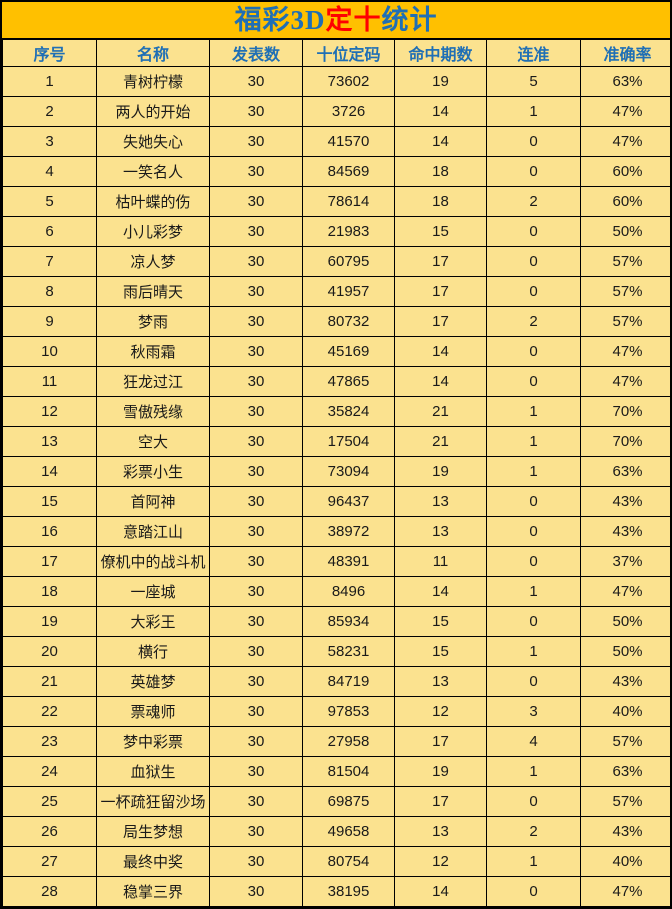 The image size is (672, 909). Describe the element at coordinates (348, 321) in the screenshot. I see `cell-tens-digit-code: 80732` at that location.